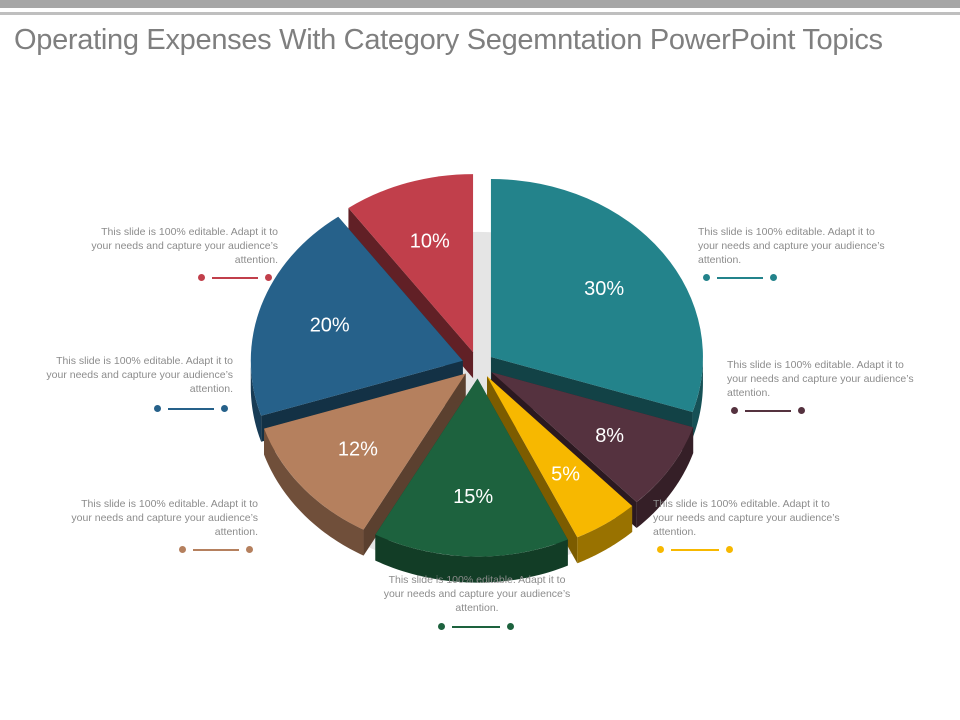 The image size is (960, 720). What do you see at coordinates (604, 289) in the screenshot?
I see `slice-label: 30%` at bounding box center [604, 289].